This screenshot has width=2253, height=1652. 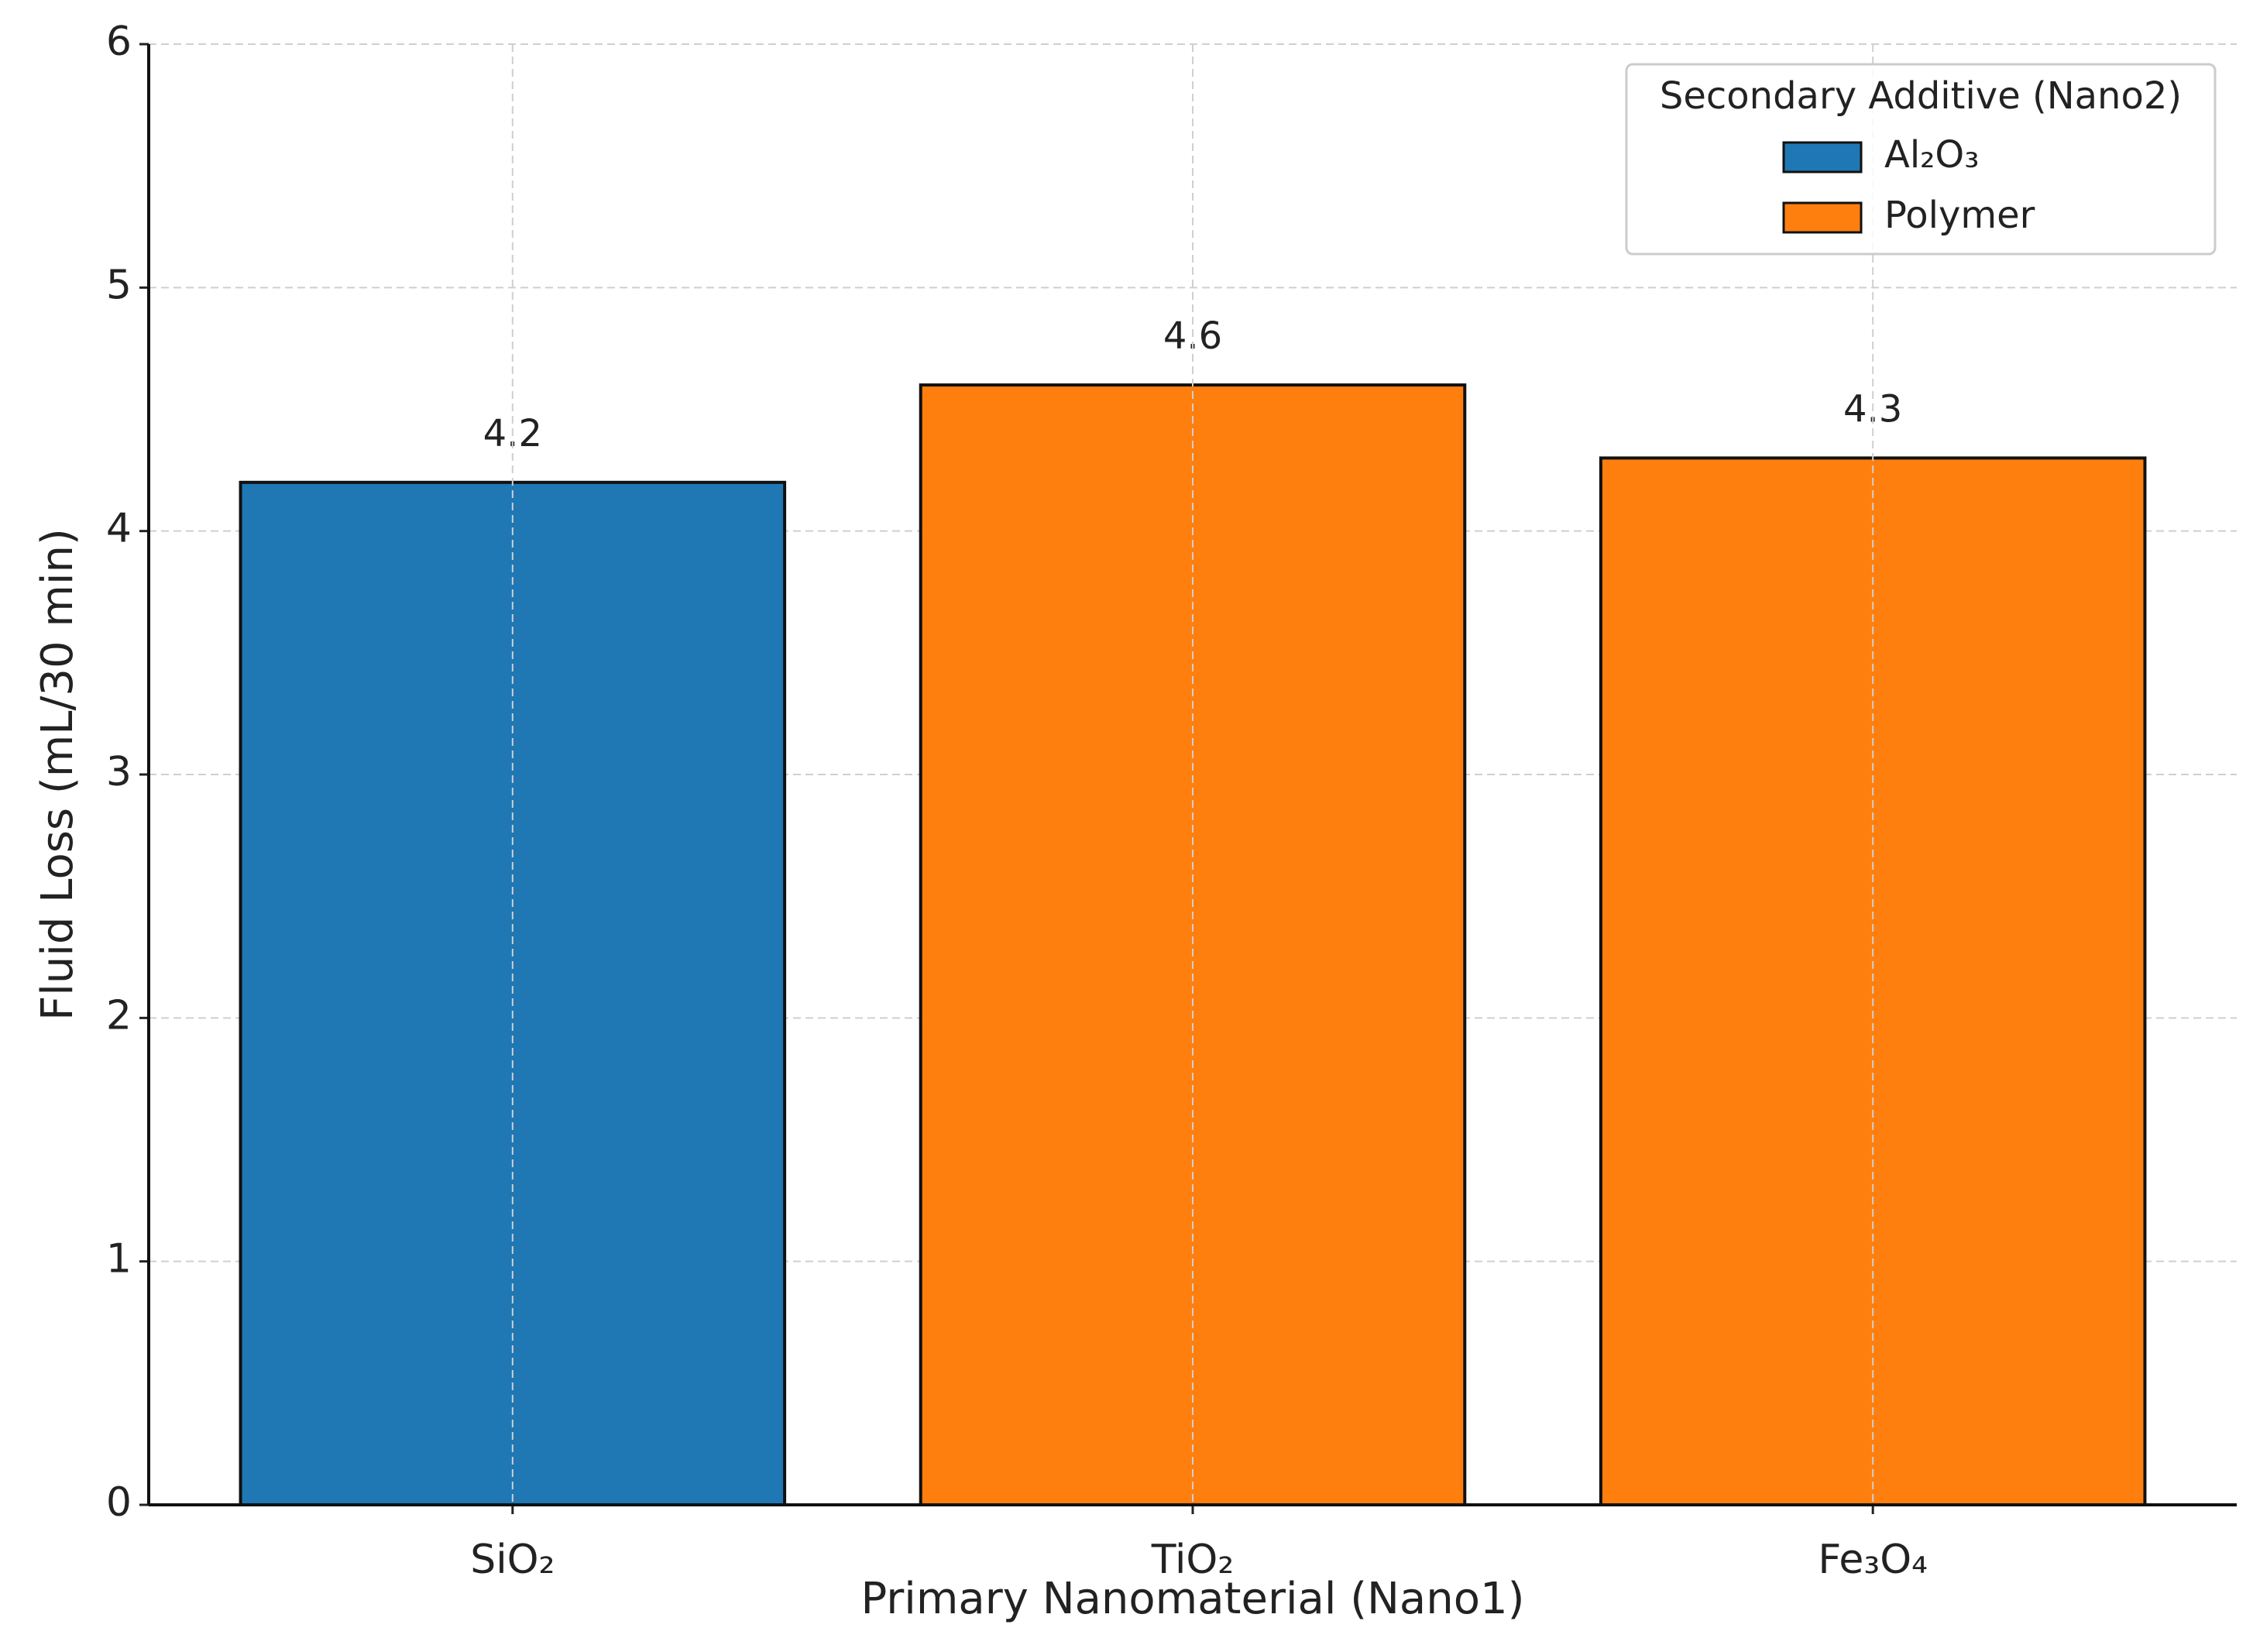 I want to click on y-axis-label: Fluid Loss (mL/30 min), so click(x=58, y=774).